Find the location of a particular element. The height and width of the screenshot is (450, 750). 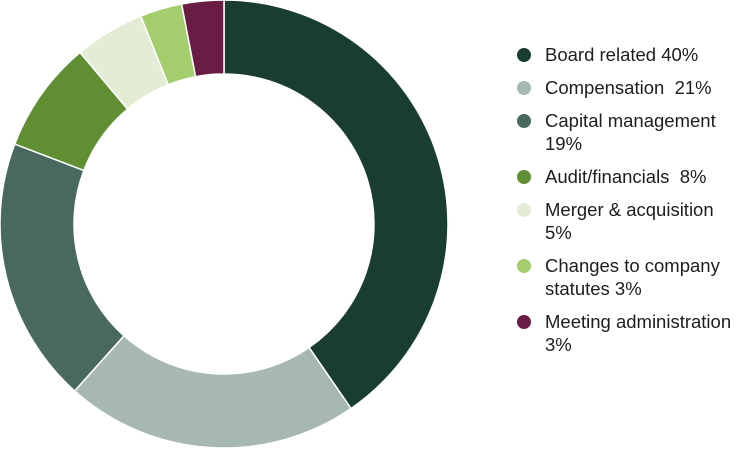

legend-item: Compensation 21% is located at coordinates (631, 87).